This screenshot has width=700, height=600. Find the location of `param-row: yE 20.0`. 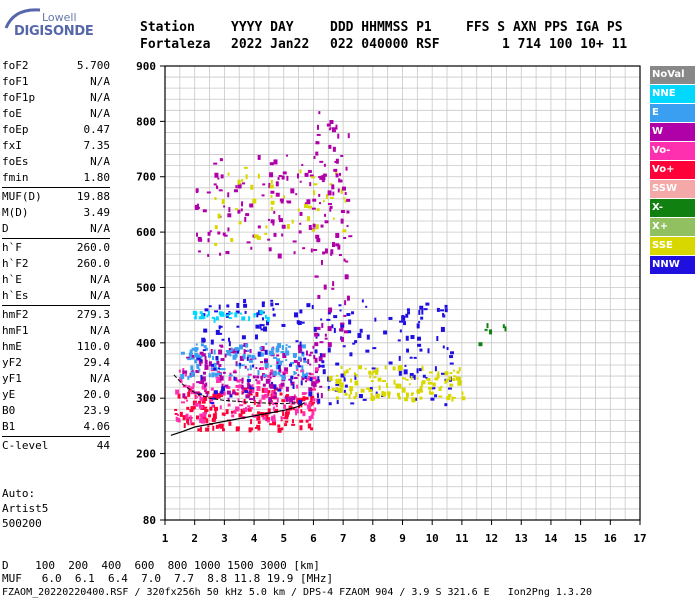

param-row: yE 20.0 is located at coordinates (56, 395).